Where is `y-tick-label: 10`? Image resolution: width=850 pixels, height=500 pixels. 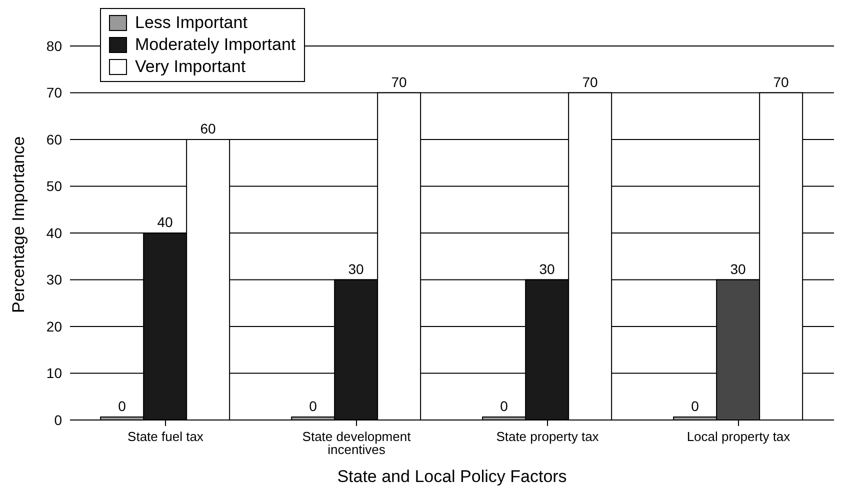
y-tick-label: 10 is located at coordinates (54, 373).